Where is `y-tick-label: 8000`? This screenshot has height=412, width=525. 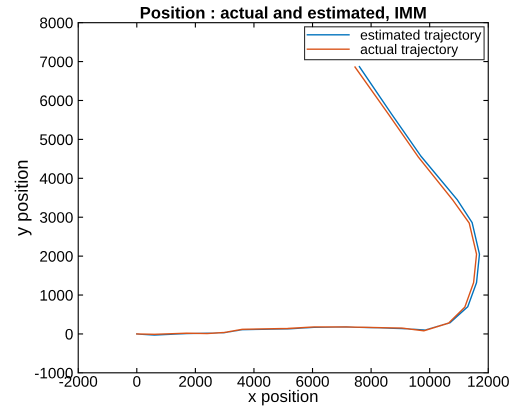
y-tick-label: 8000 is located at coordinates (56, 23).